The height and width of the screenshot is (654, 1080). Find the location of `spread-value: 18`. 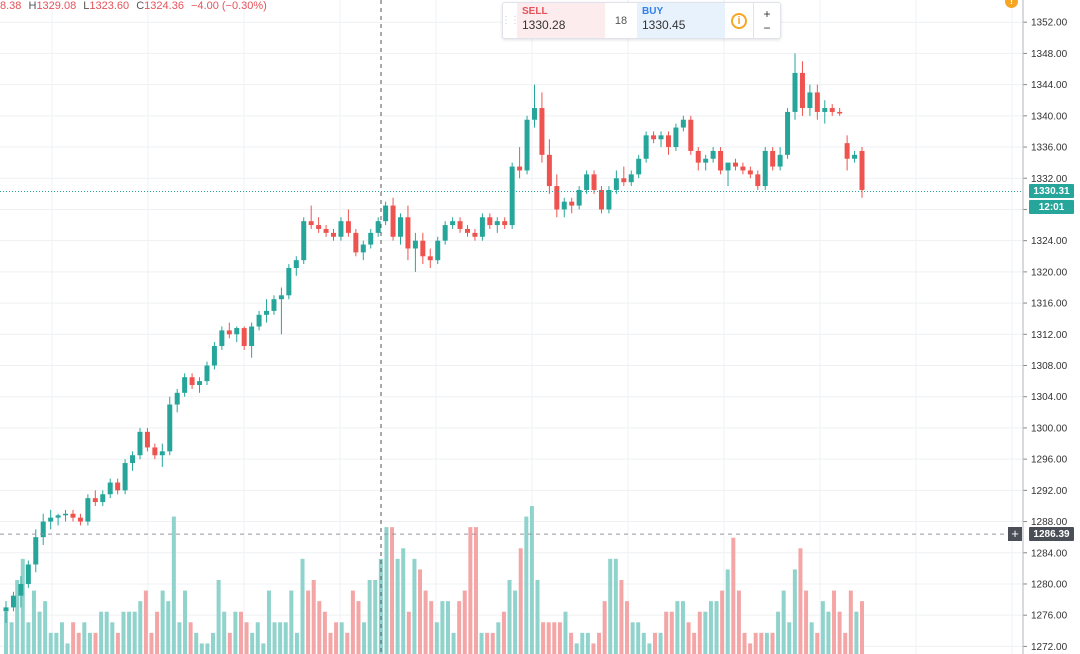

spread-value: 18 is located at coordinates (621, 20).